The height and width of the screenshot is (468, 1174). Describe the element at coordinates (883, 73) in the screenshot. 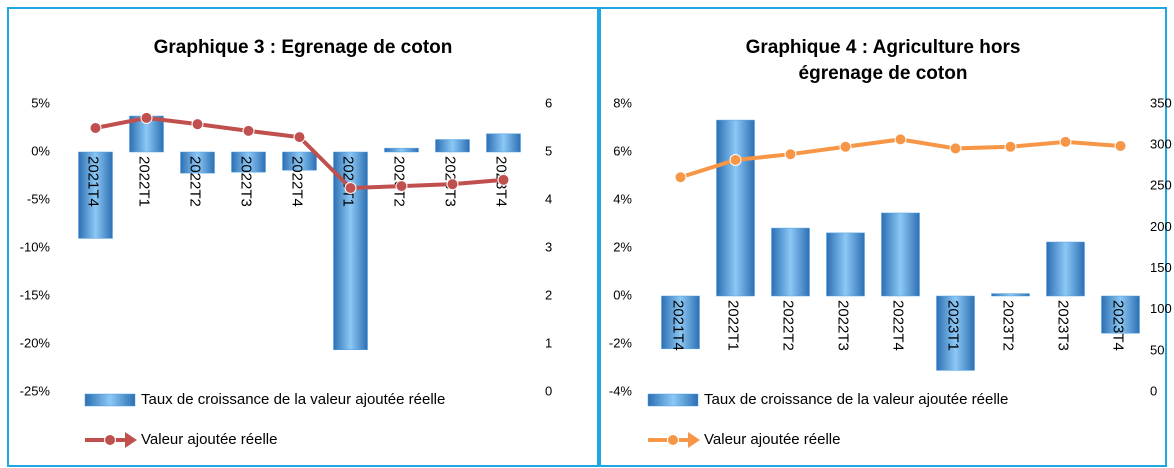

I see `chart-title: égrenage de coton` at that location.